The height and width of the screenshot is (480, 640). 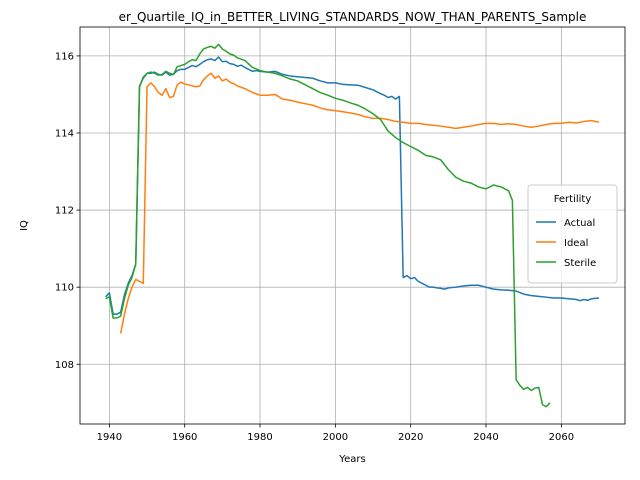 What do you see at coordinates (64, 365) in the screenshot?
I see `y-tick-label: 108` at bounding box center [64, 365].